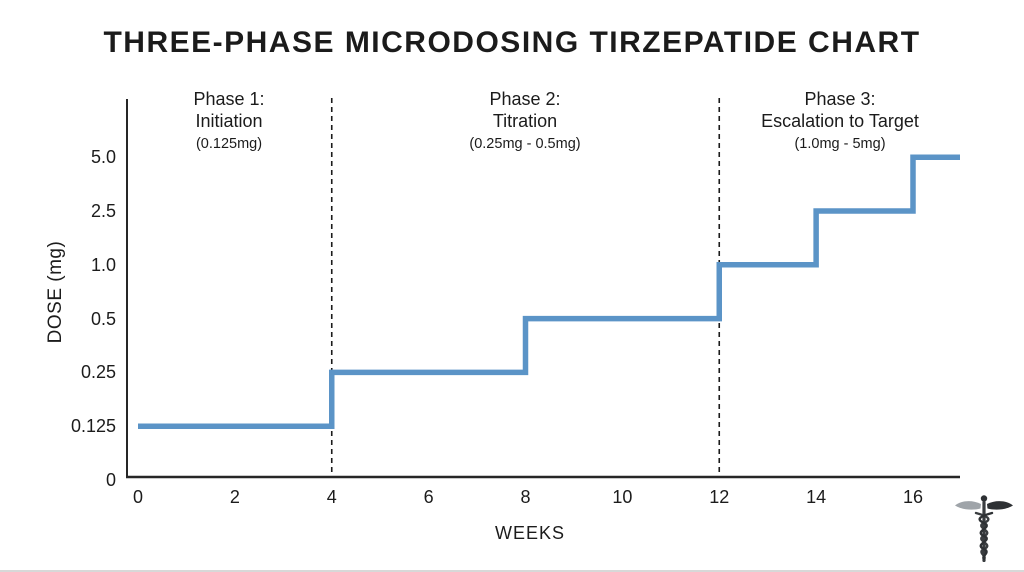  I want to click on phase-3-name: Phase 3:, so click(840, 99).